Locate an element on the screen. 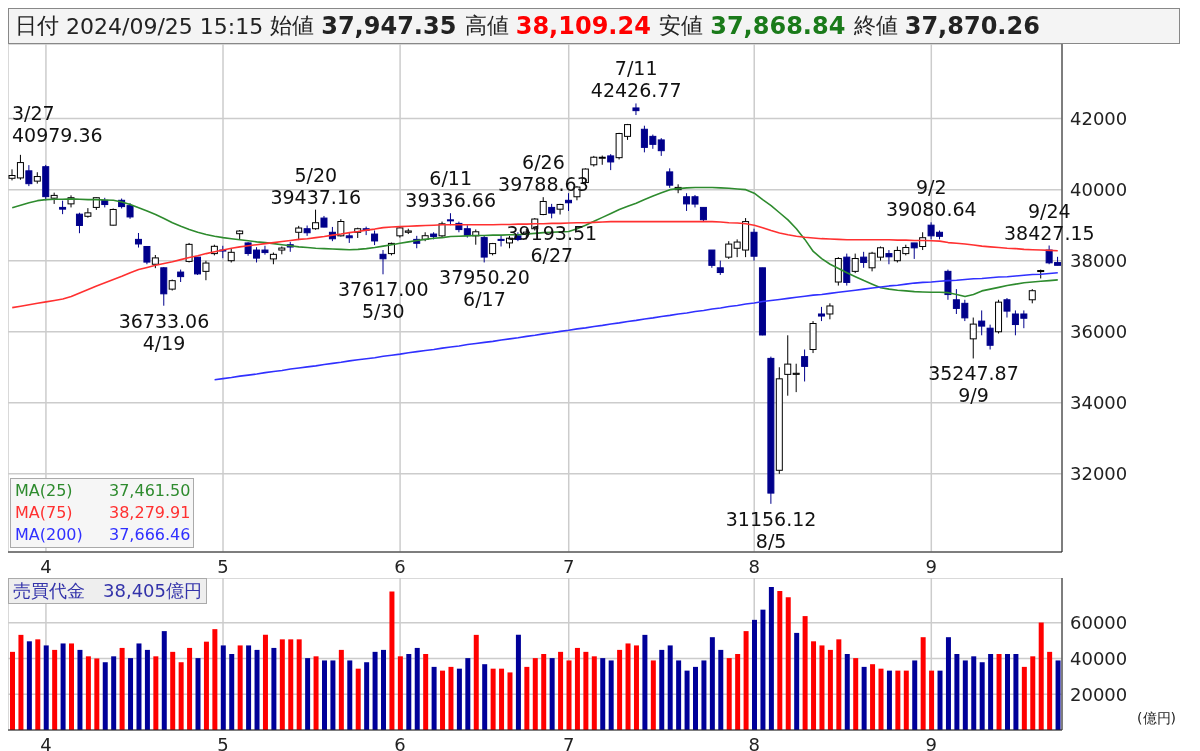  x-tick-label: 5 is located at coordinates (223, 742).